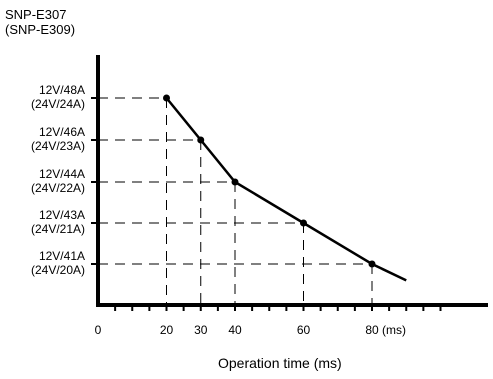  Describe the element at coordinates (167, 330) in the screenshot. I see `x-tick-label-20: 20` at that location.